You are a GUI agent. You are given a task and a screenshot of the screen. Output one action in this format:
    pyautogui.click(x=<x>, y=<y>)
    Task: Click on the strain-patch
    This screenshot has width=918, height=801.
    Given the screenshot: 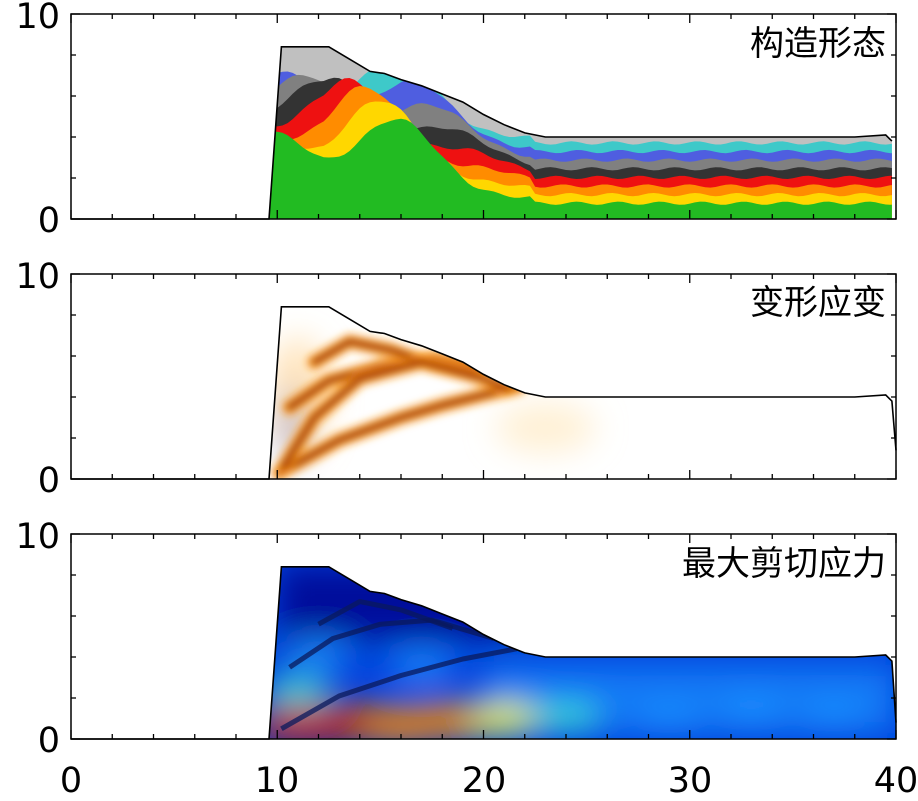 What is the action you would take?
    pyautogui.click(x=545, y=427)
    